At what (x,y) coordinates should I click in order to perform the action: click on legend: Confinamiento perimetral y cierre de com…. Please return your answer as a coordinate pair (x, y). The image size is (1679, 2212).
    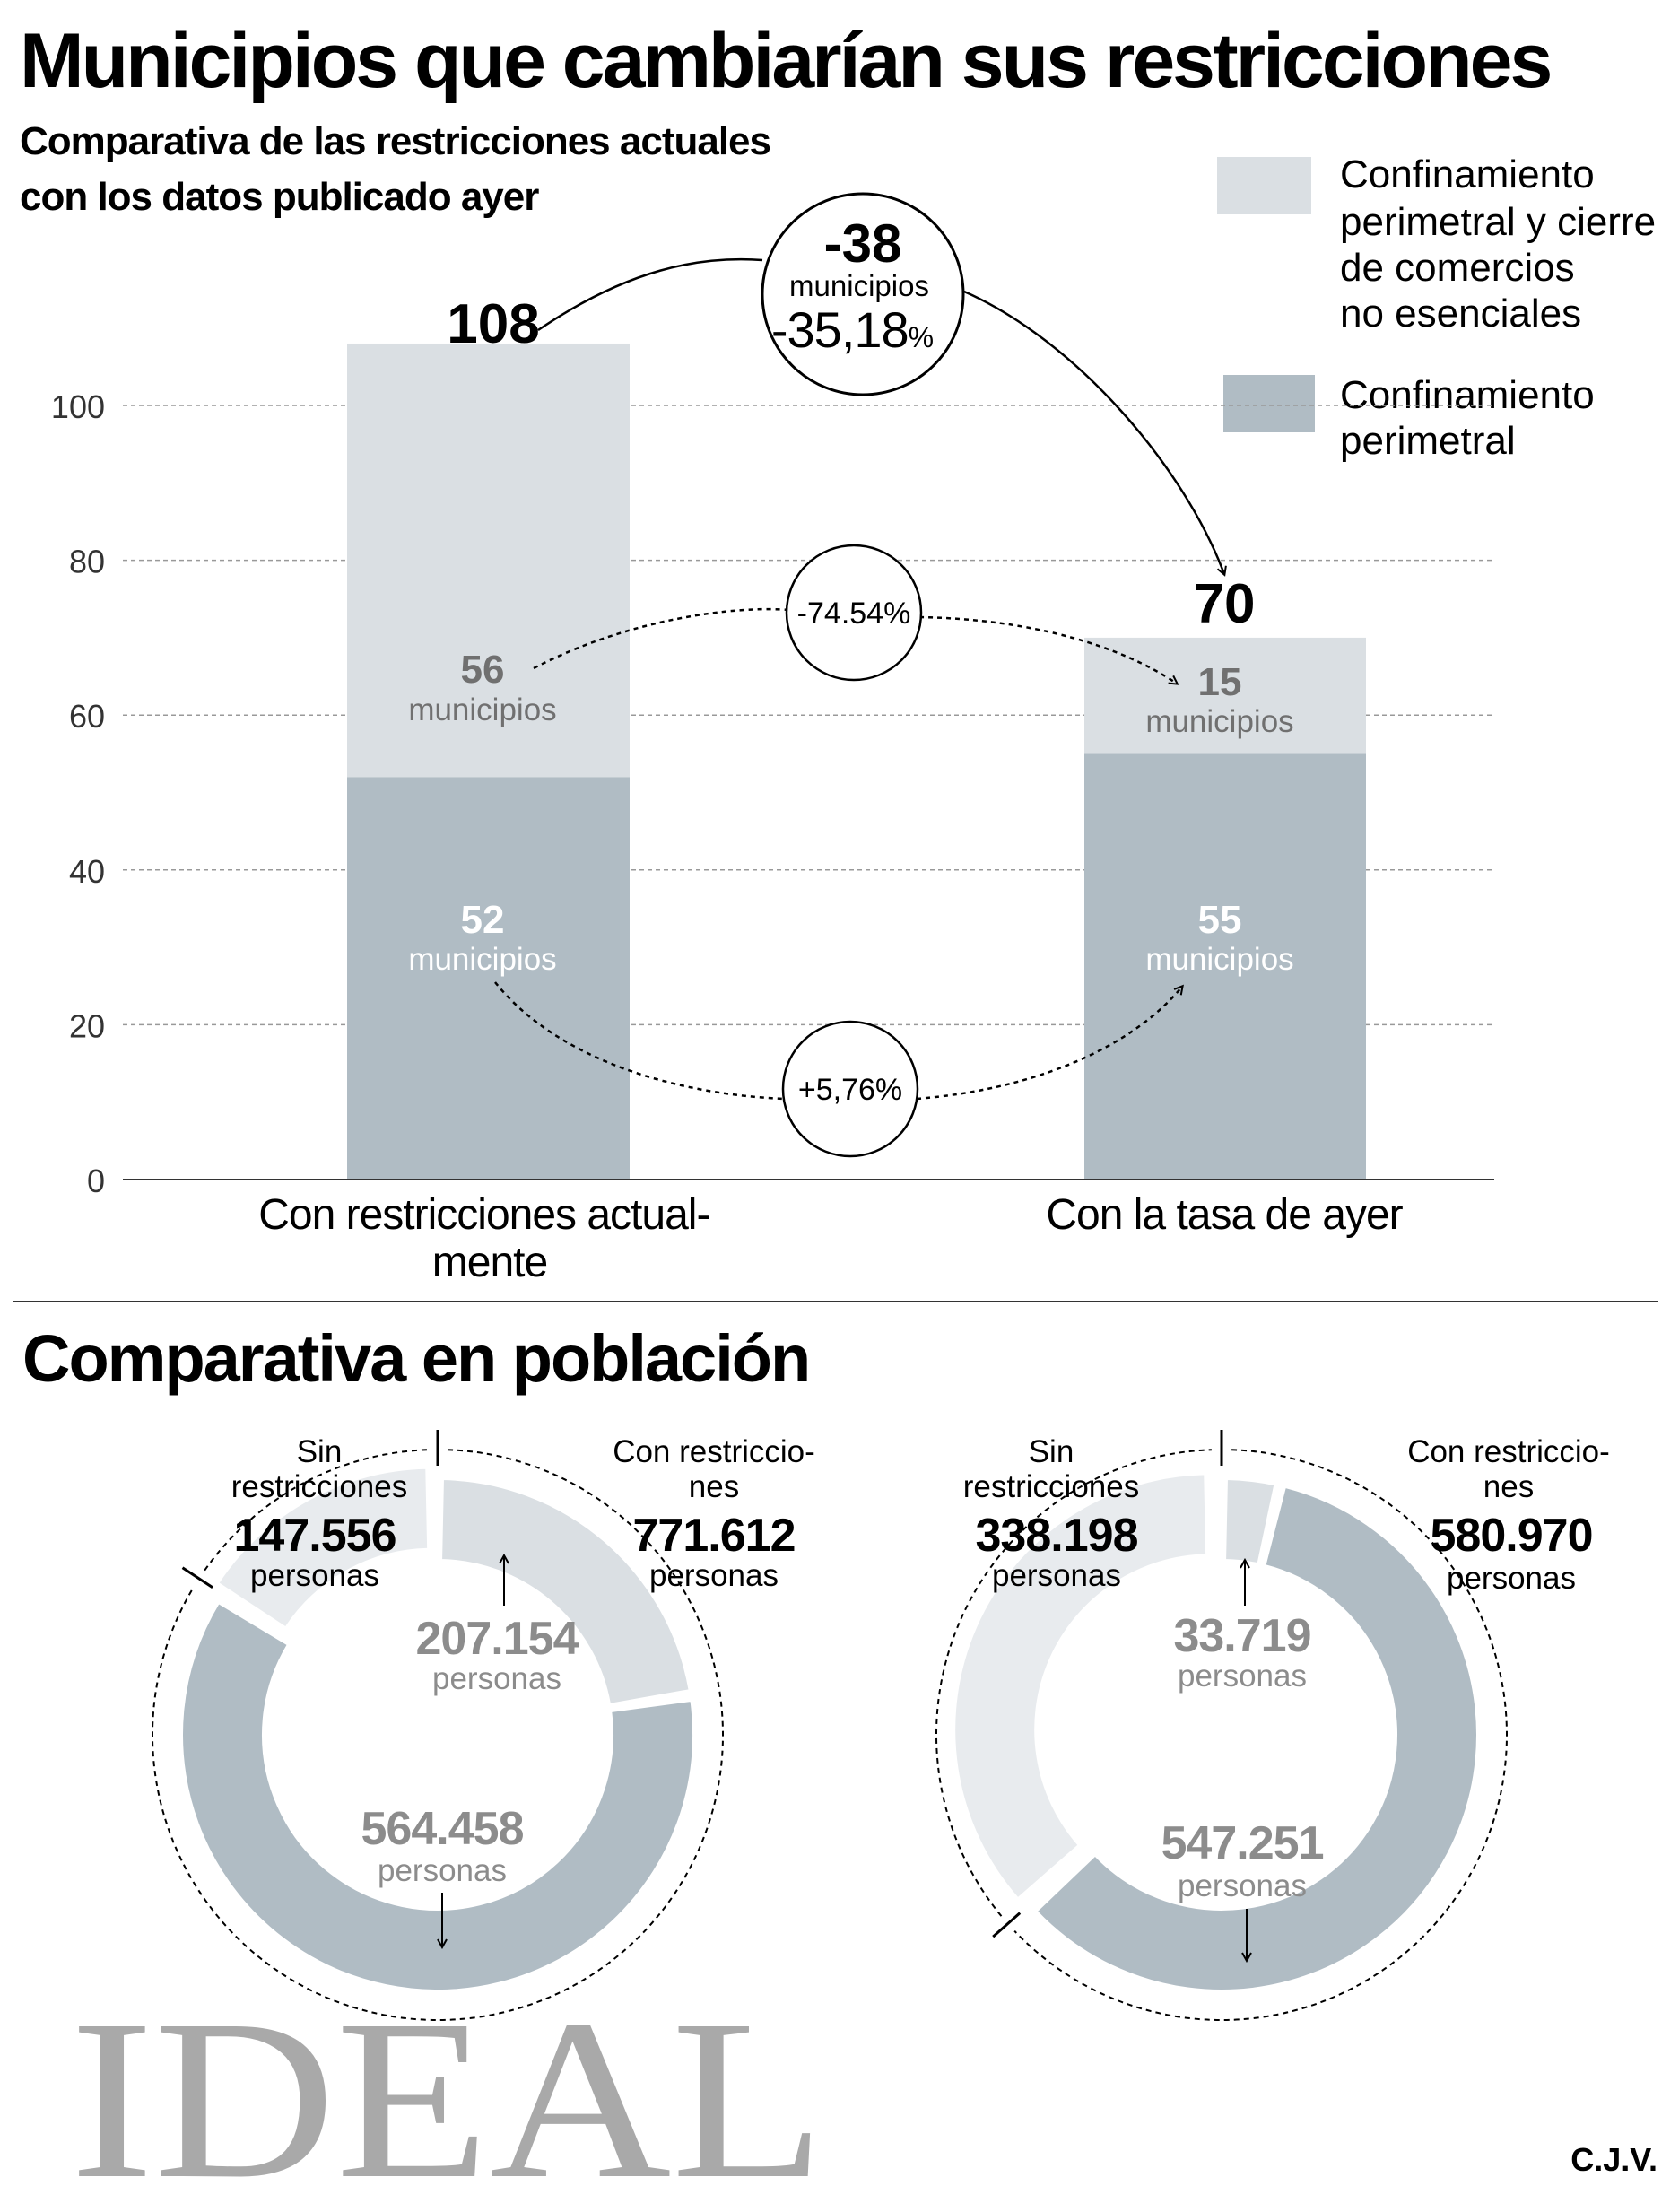
    Looking at the image, I should click on (1441, 307).